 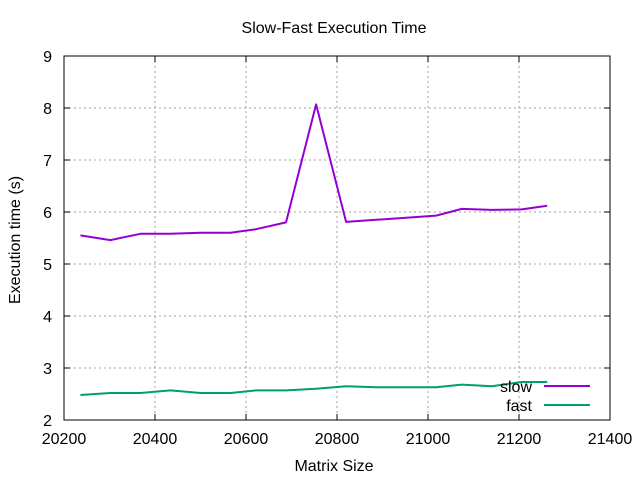 I want to click on x-tick-label: 20600, so click(x=246, y=439).